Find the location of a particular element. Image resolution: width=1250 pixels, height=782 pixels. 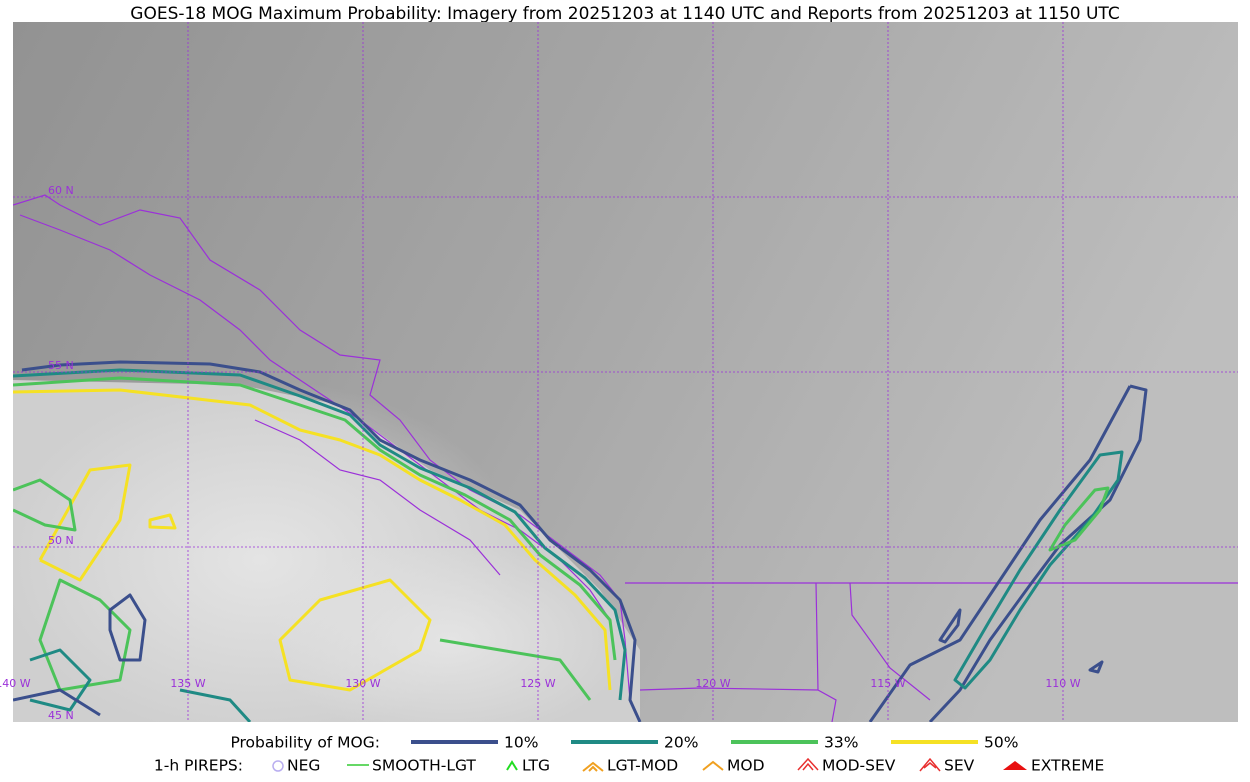

longitude-label: 115 W is located at coordinates (887, 683).